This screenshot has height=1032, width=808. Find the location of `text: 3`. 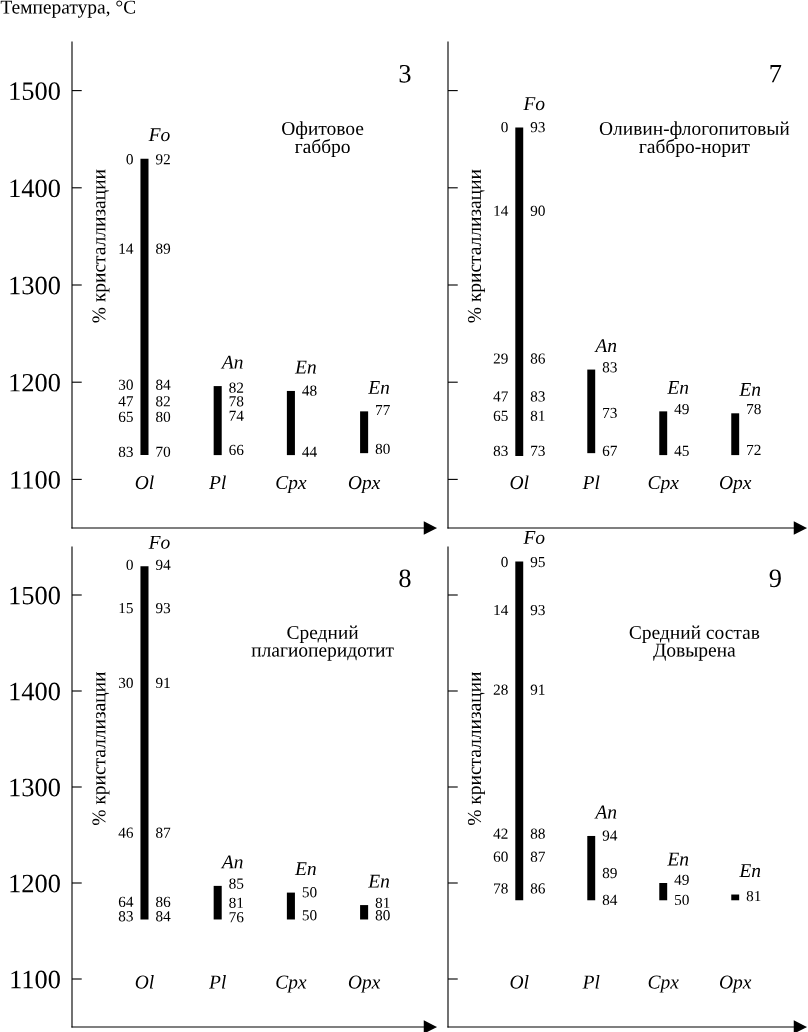

text: 3 is located at coordinates (405, 73).